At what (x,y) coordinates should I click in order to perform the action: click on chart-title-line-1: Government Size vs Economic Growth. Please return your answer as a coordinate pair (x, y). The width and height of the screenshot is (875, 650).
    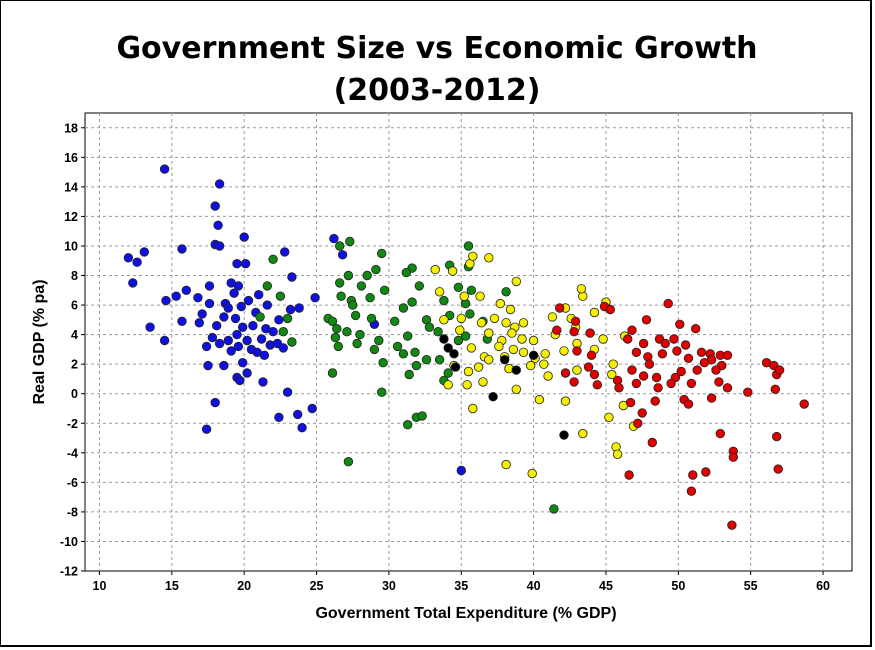
    Looking at the image, I should click on (436, 48).